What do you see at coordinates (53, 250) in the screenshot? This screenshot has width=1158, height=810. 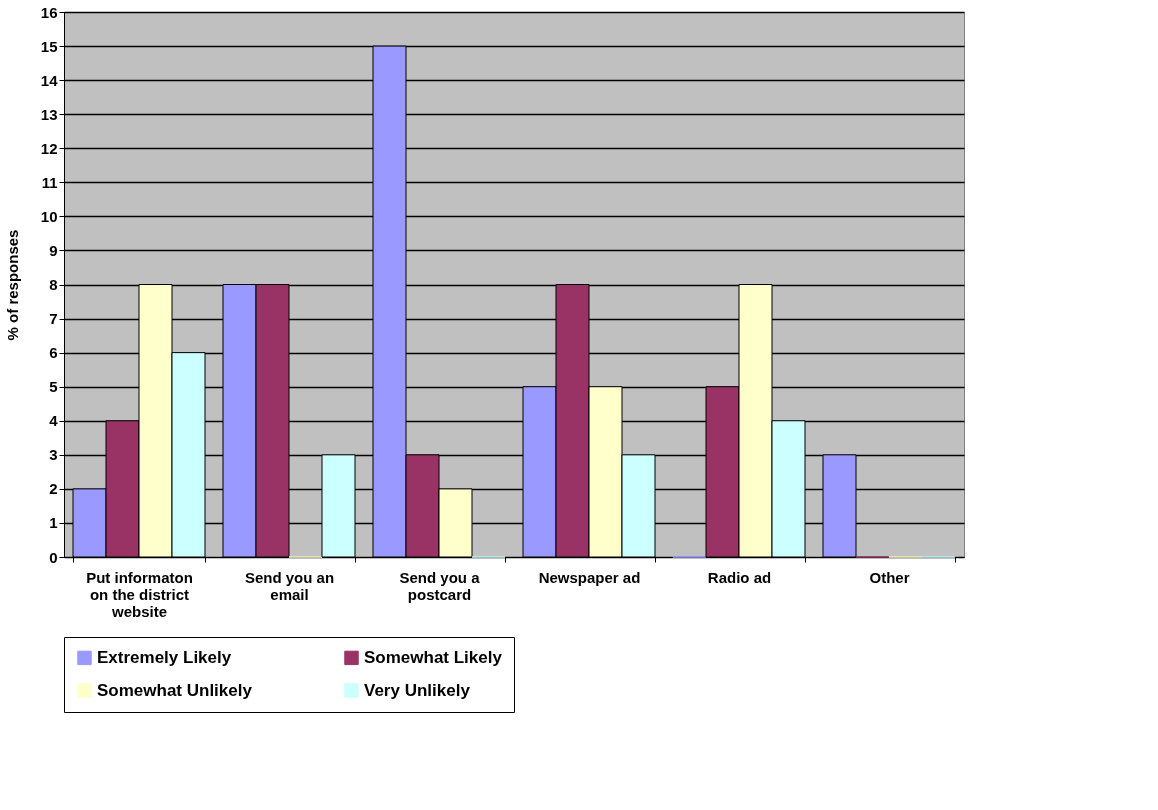 I see `y-tick-label: 9` at bounding box center [53, 250].